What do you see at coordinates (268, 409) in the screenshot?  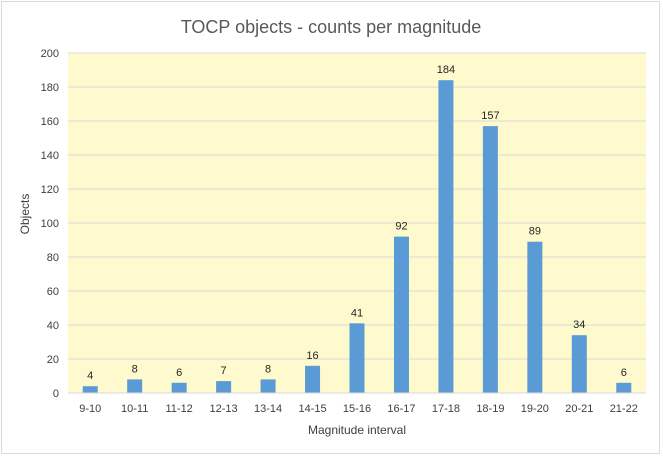 I see `x-tick-label: 13-14` at bounding box center [268, 409].